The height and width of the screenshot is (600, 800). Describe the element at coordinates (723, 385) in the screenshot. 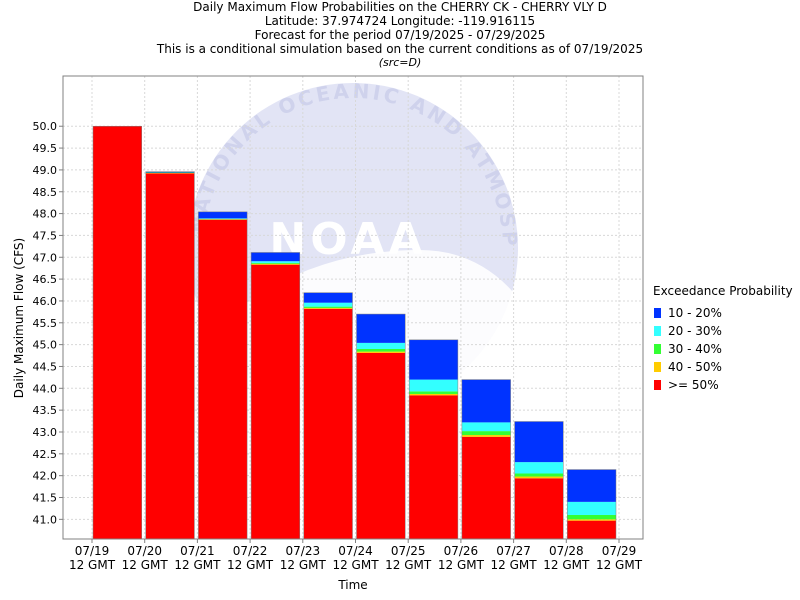

I see `legend-item-50-plus: >= 50%` at that location.